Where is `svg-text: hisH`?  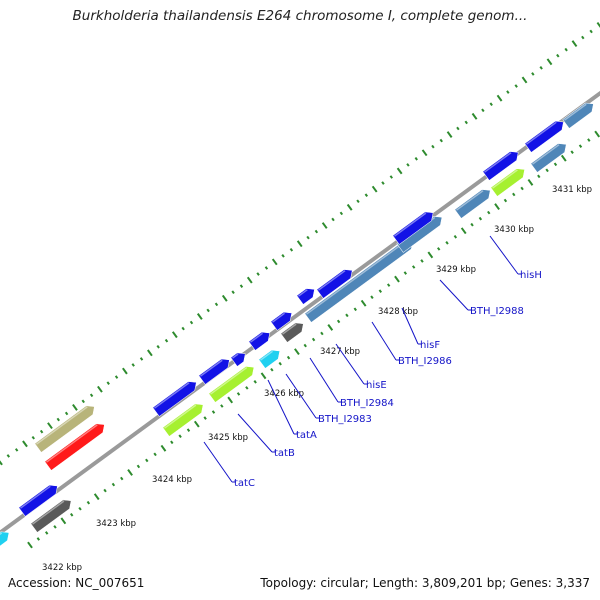
svg-text: hisH is located at coordinates (531, 275).